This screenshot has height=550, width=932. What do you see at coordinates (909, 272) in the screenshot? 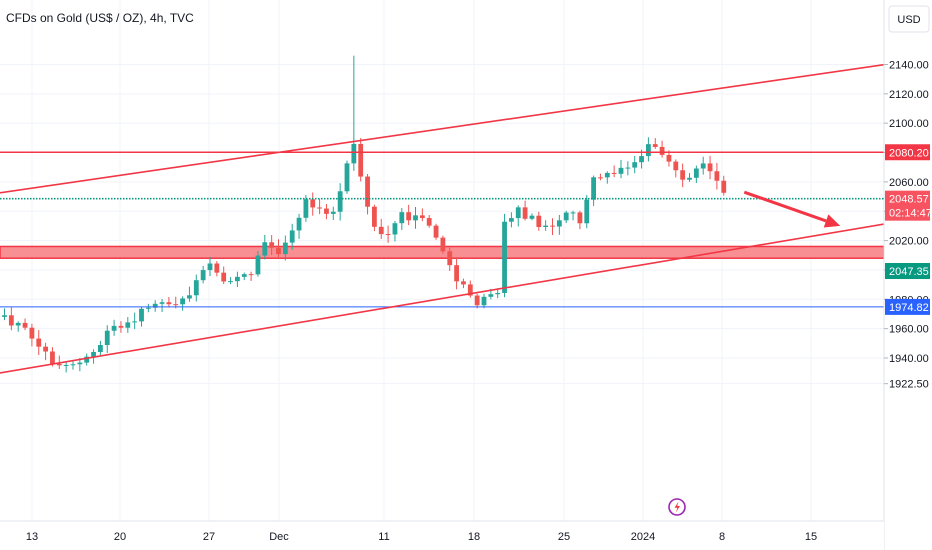
I see `bid-price-badge-text: 2047.35` at bounding box center [909, 272].